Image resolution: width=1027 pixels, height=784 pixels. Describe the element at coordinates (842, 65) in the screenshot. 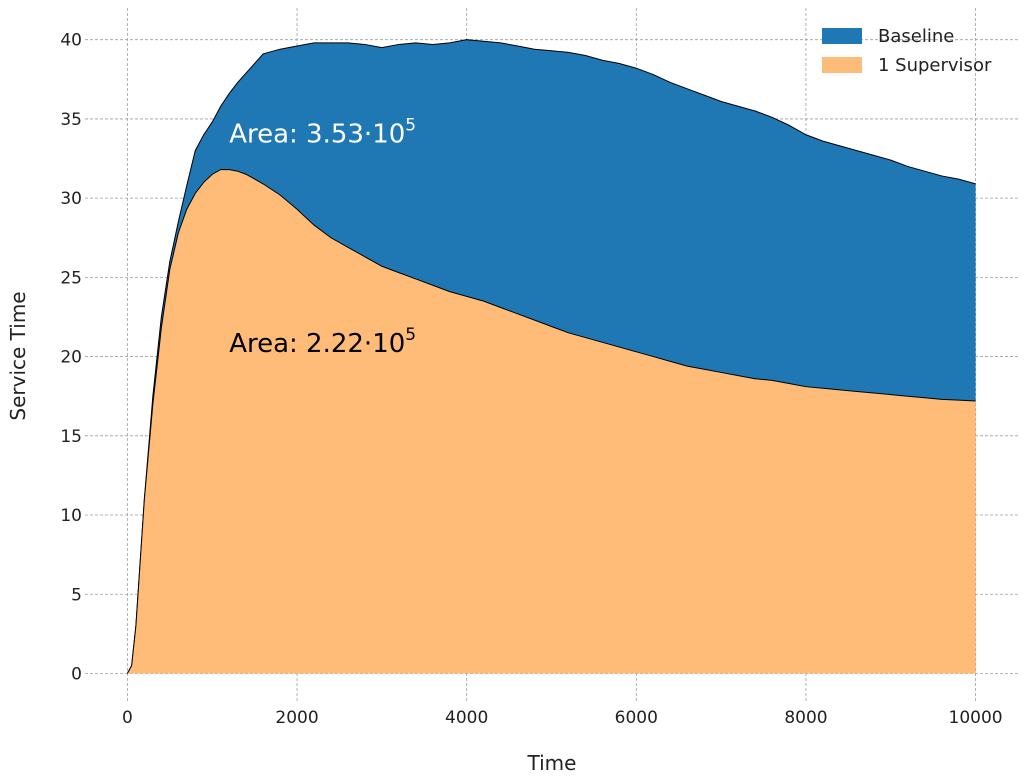

I see `legend-swatch-supervisor` at that location.